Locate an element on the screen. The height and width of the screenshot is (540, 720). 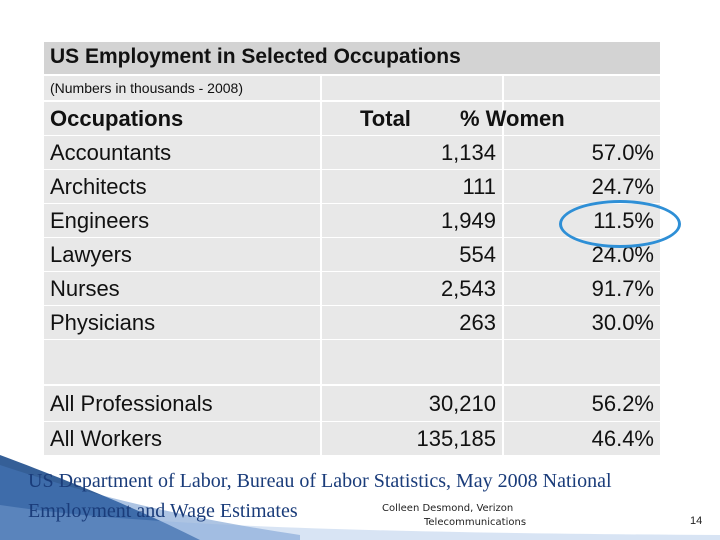
table-row: Nurses 2,543 91.7% is located at coordinates (352, 288).